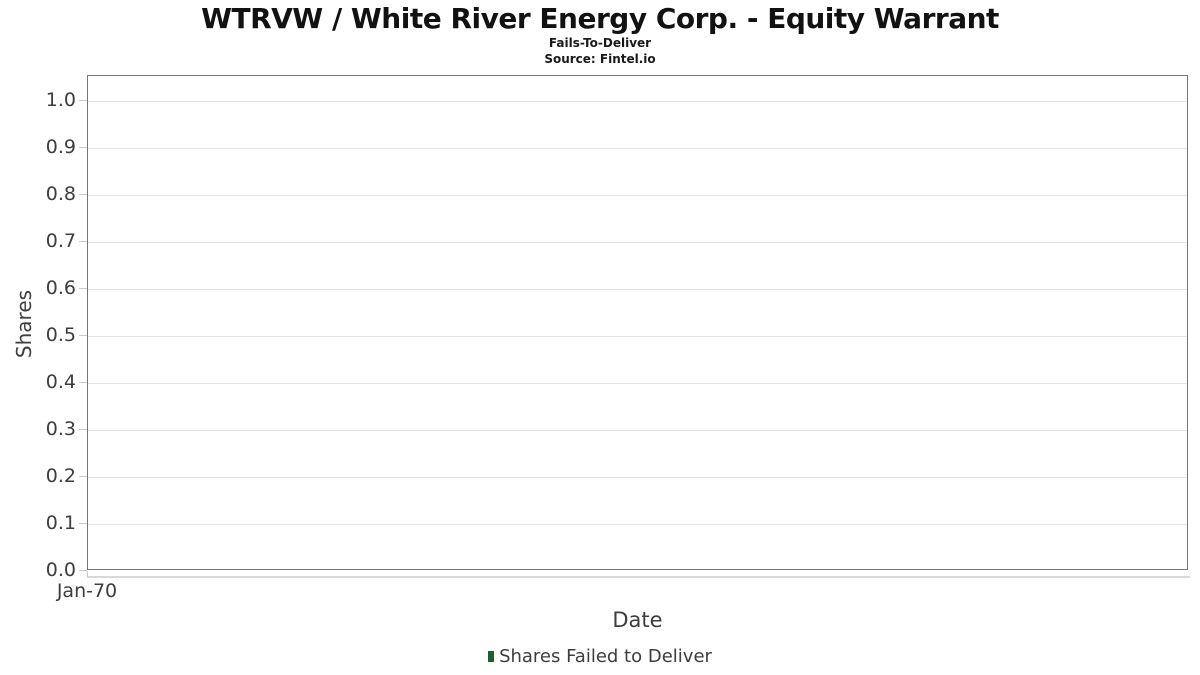 Image resolution: width=1200 pixels, height=675 pixels. I want to click on chart-source-credit: Source: Fintel.io, so click(600, 59).